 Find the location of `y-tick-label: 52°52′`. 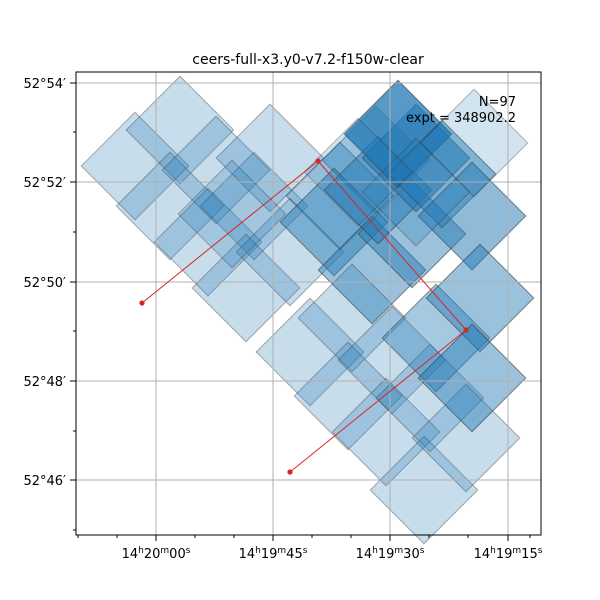

y-tick-label: 52°52′ is located at coordinates (44, 183).